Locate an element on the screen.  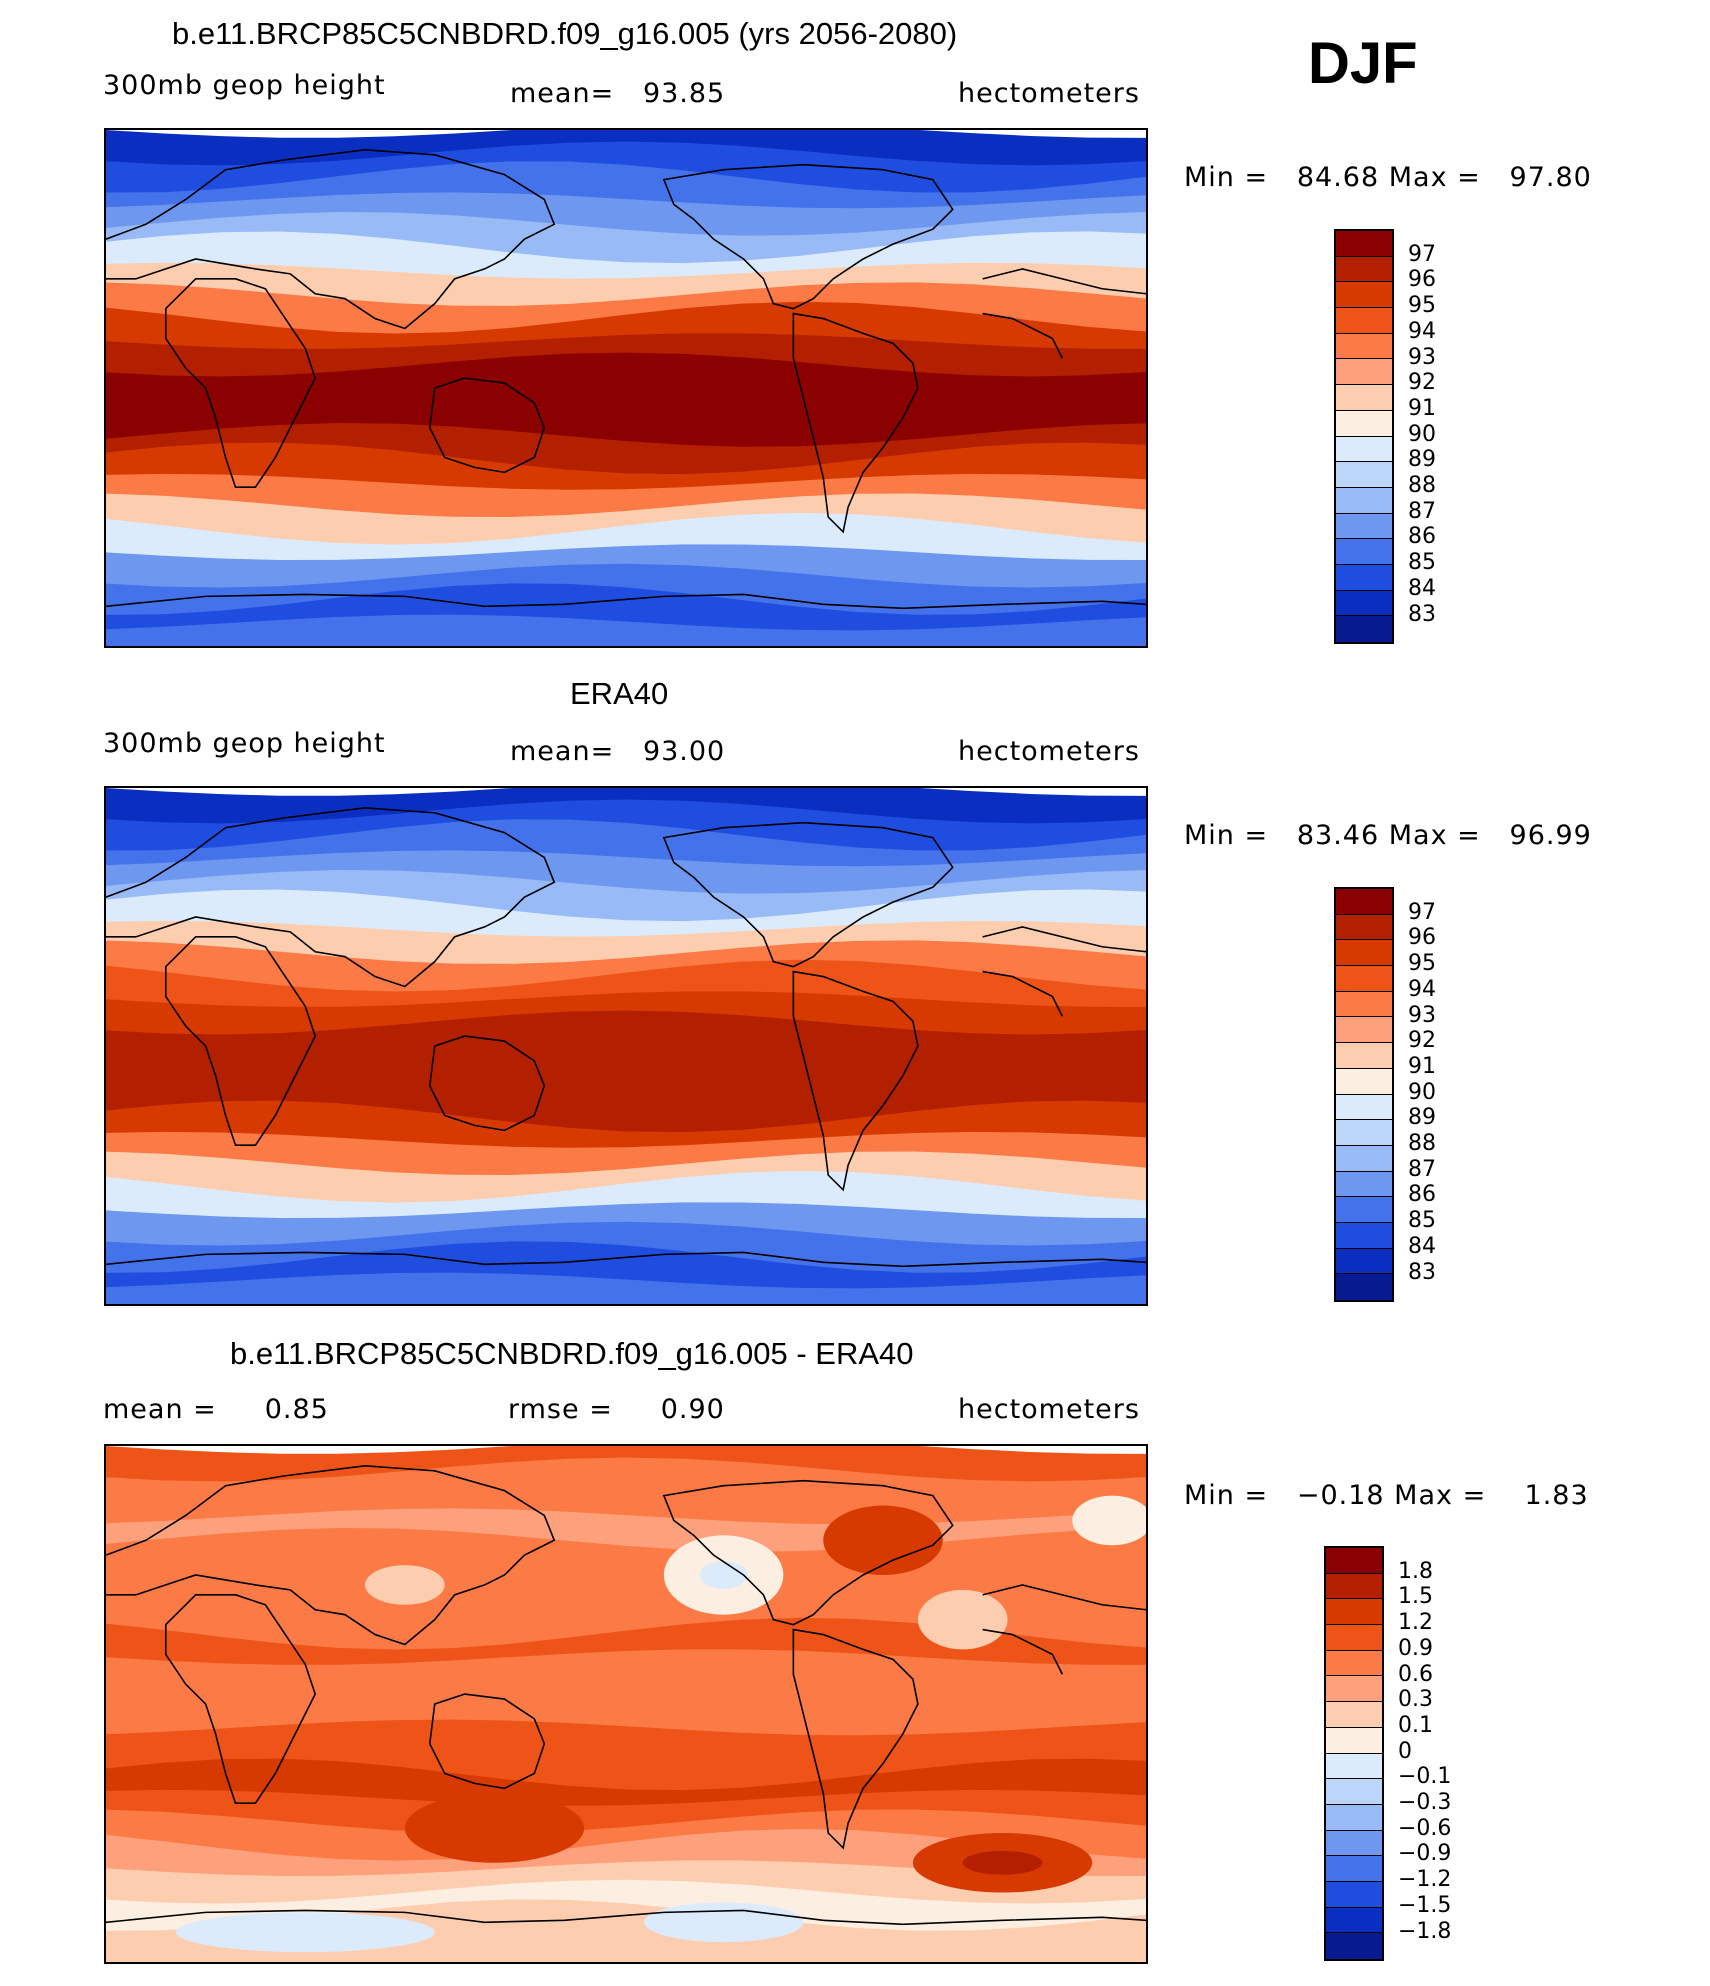
colorbar-tick-label: −1.2 is located at coordinates (1425, 1880).